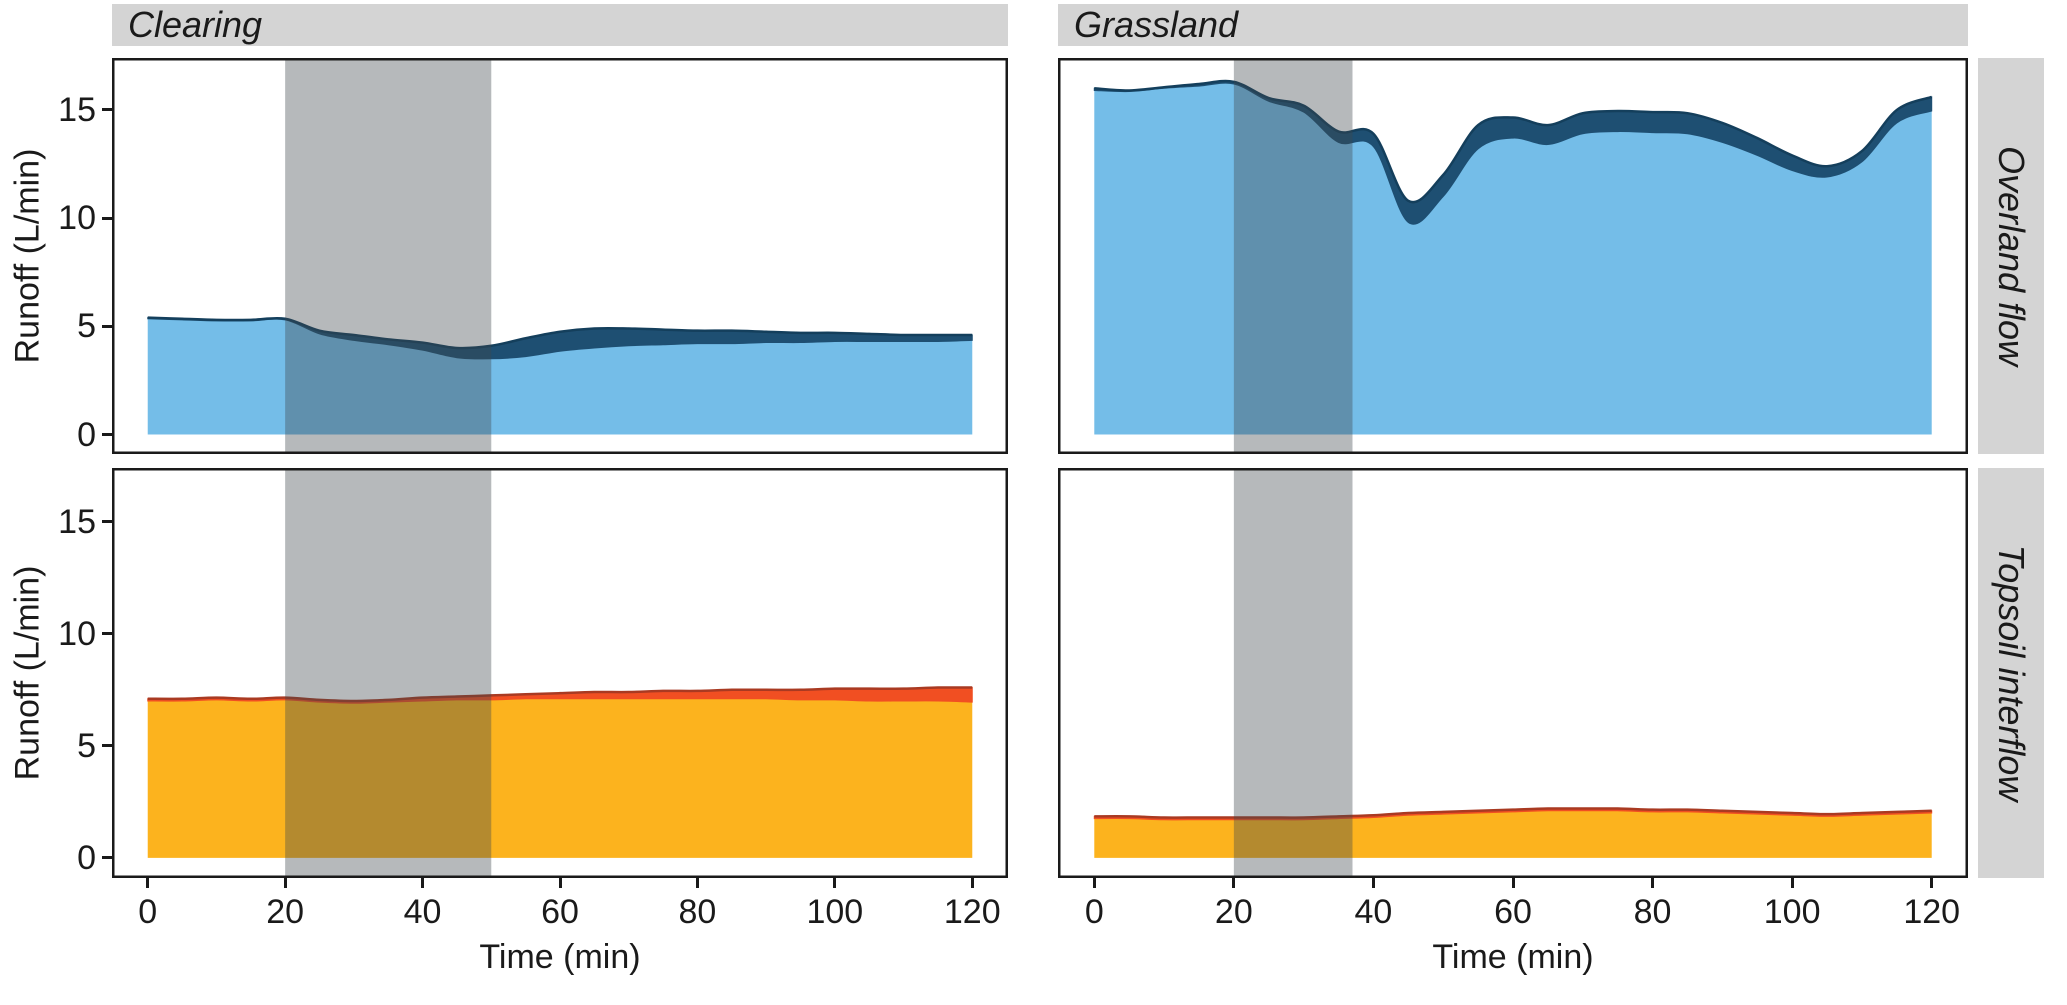 The image size is (2067, 1005). I want to click on facet-strip-topsoil-interflow-label: Topsoil interflow, so click(2011, 673).